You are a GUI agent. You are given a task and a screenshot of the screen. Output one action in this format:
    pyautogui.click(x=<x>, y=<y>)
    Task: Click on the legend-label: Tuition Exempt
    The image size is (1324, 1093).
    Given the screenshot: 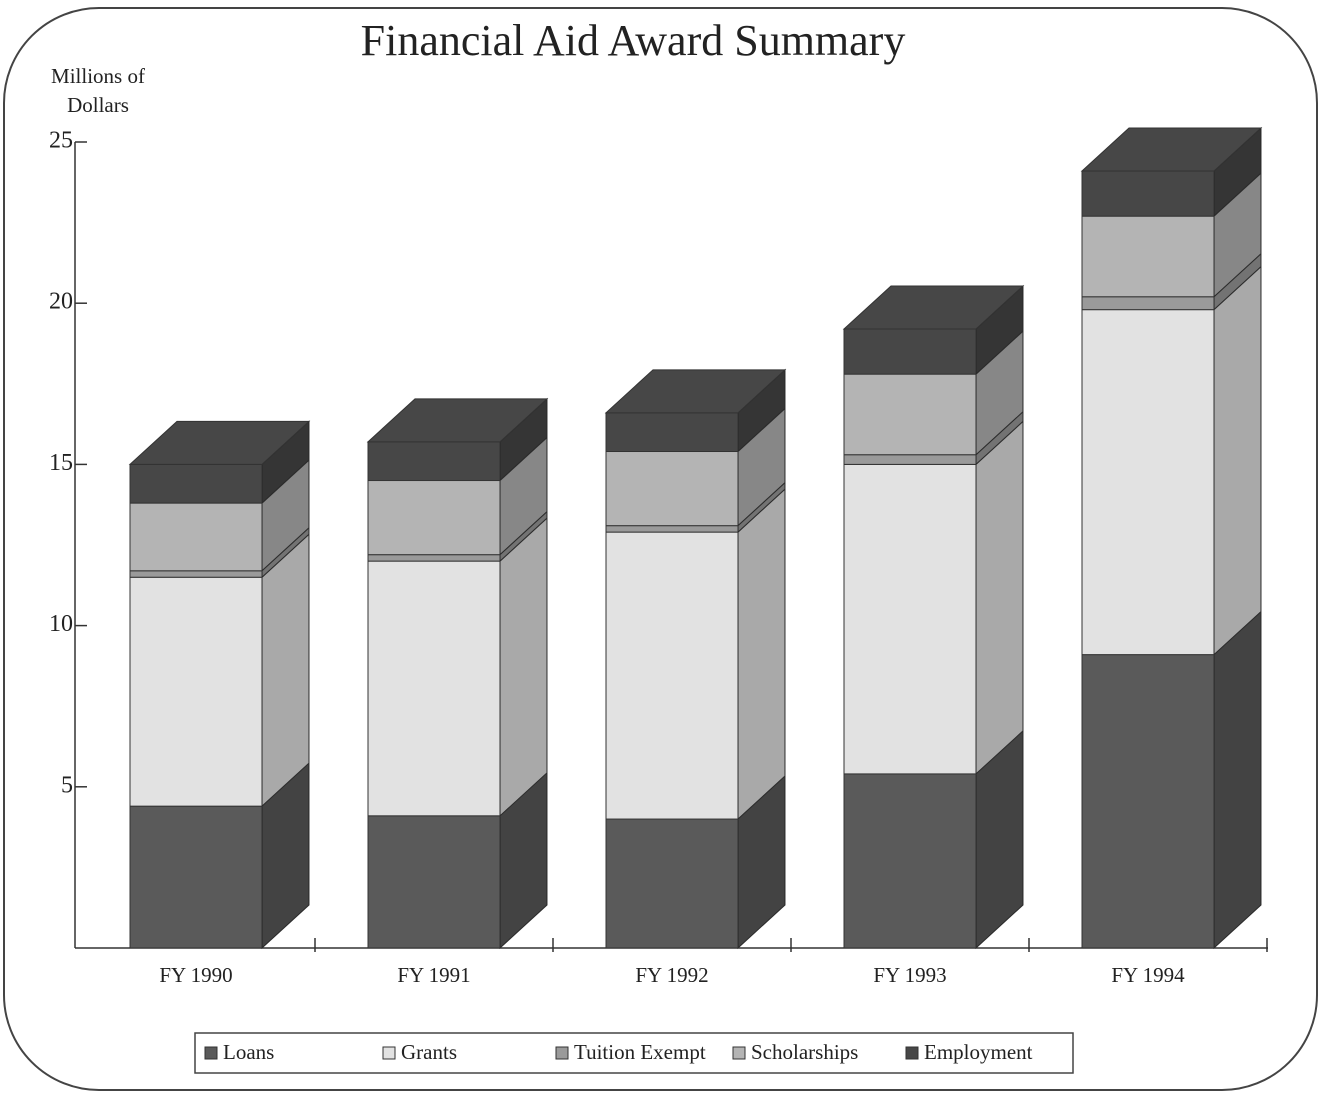 What is the action you would take?
    pyautogui.click(x=640, y=1052)
    